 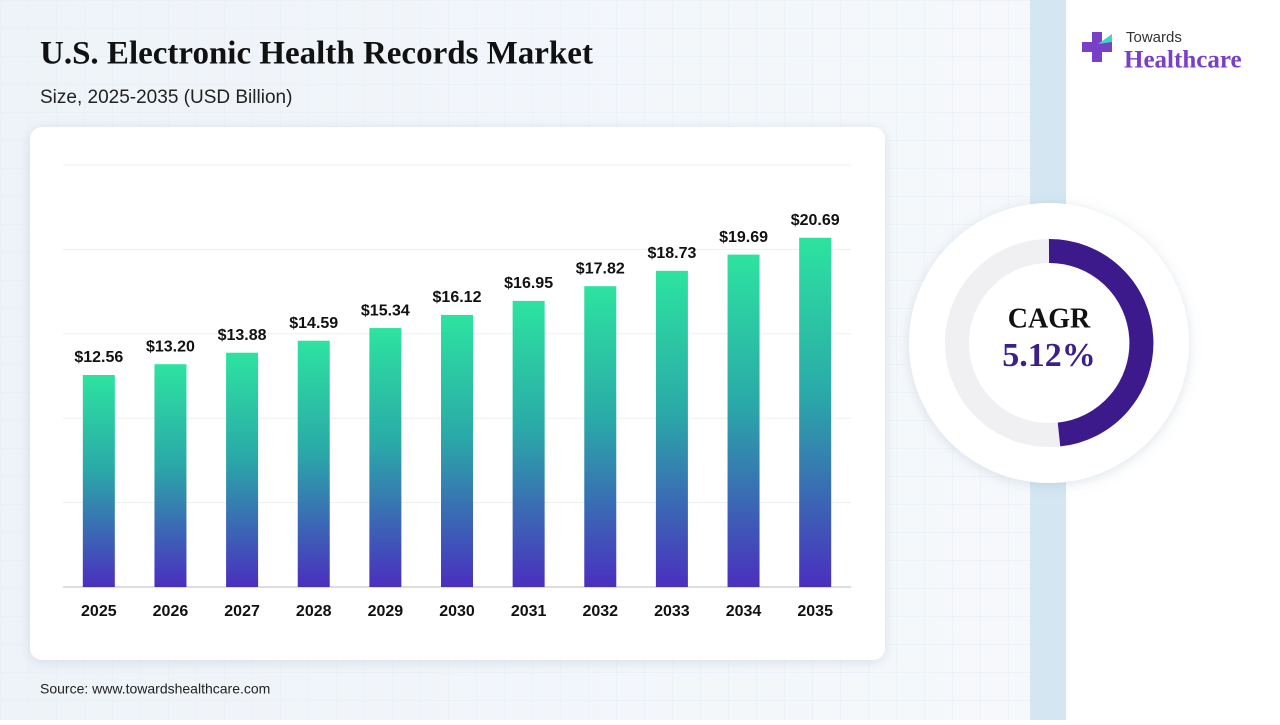 I want to click on x-tick-label: 2030, so click(x=457, y=611).